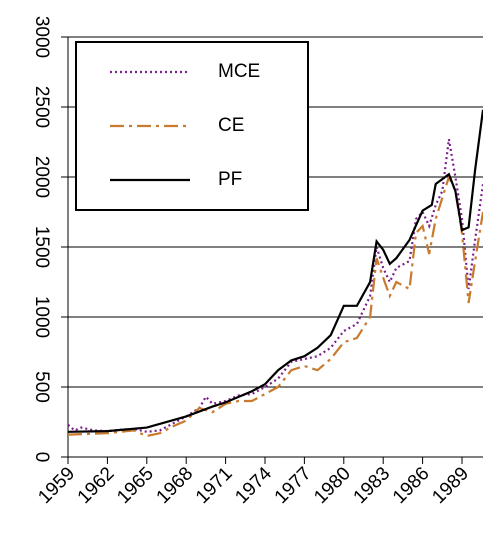 The image size is (483, 534). I want to click on legend-label: PF, so click(230, 179).